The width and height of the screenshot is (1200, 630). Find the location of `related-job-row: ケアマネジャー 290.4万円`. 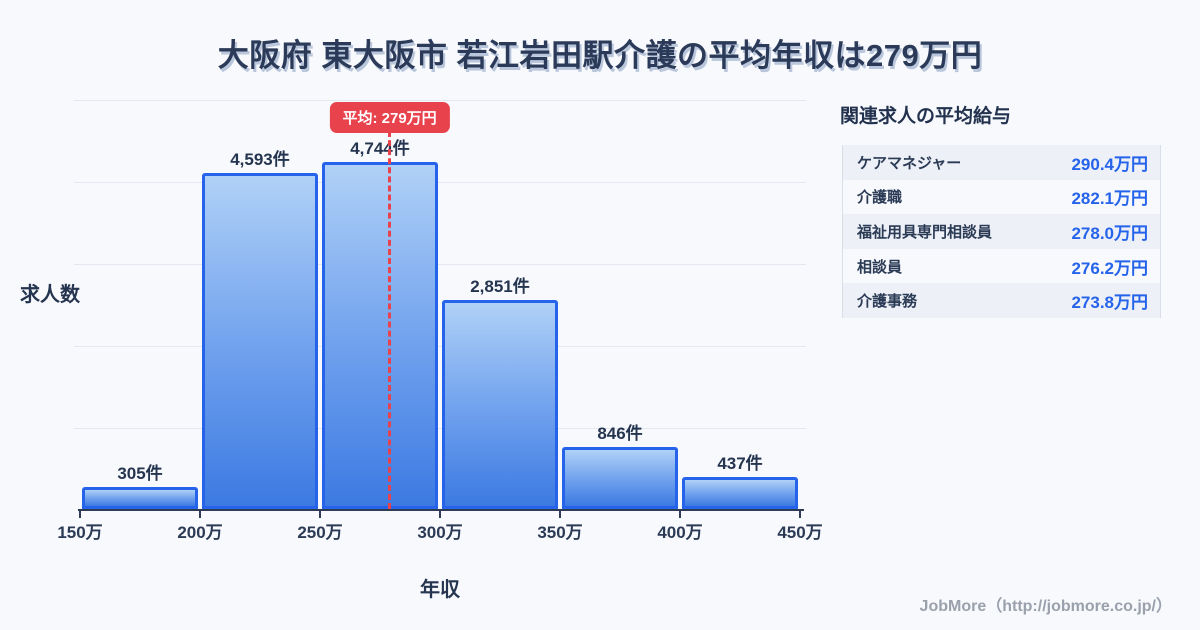

related-job-row: ケアマネジャー 290.4万円 is located at coordinates (1001, 162).